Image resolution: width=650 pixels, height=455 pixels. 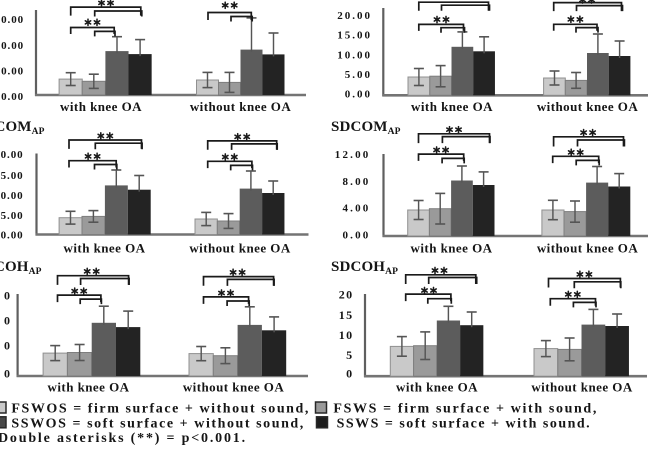 I want to click on svg-text: 4.00, so click(x=356, y=209).